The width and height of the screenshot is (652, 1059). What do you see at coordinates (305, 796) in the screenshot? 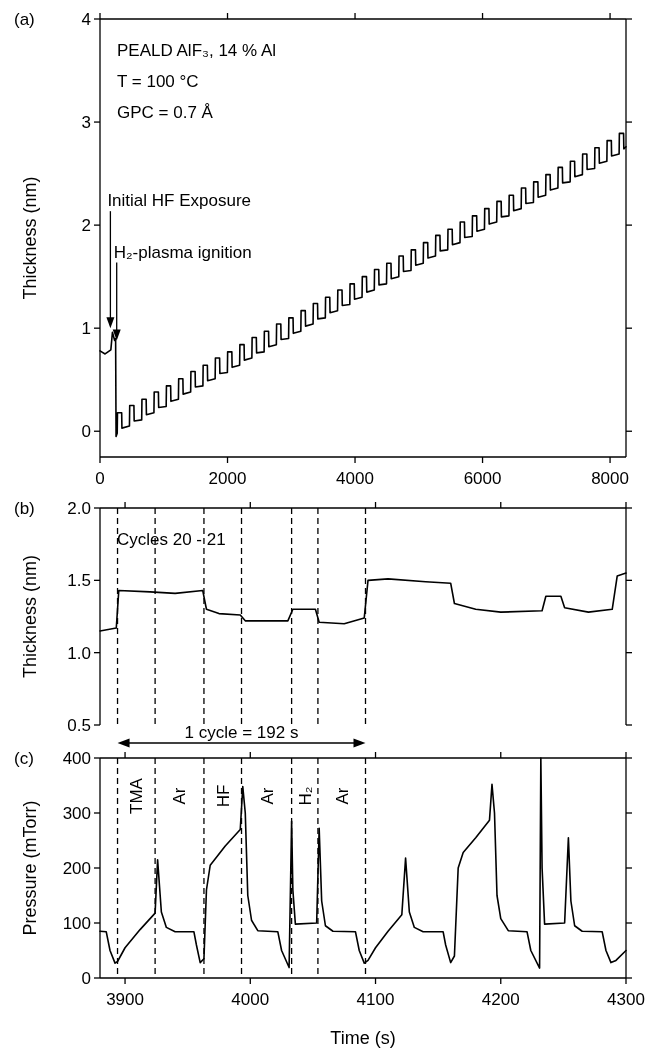
I see `annotation: H₂` at bounding box center [305, 796].